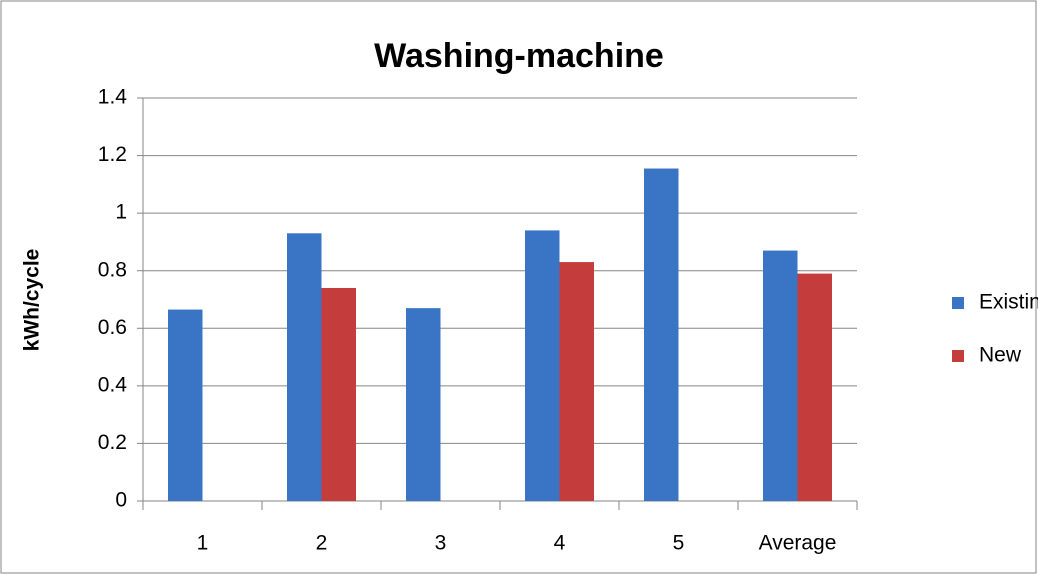 This screenshot has width=1038, height=575. I want to click on y-tick-label: 0.8, so click(112, 269).